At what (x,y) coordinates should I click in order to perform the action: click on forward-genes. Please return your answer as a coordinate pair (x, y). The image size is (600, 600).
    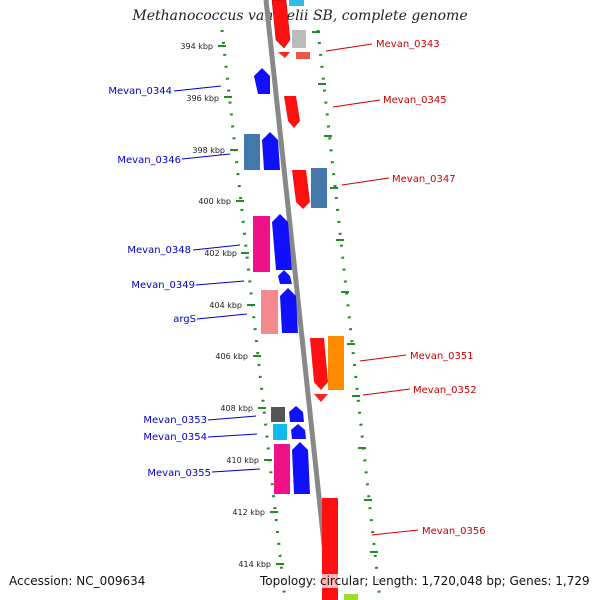
    Looking at the image, I should click on (277, 281).